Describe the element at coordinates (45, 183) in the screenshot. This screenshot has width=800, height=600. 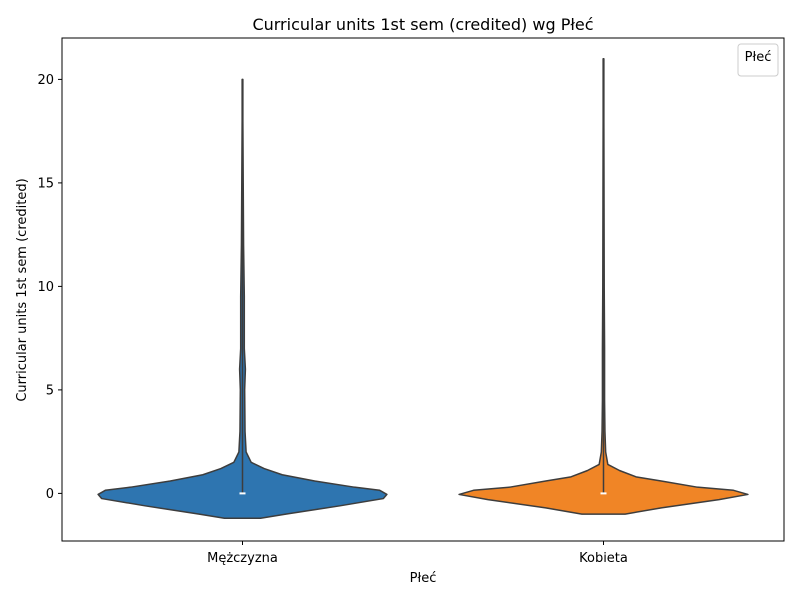
I see `y-tick-label: 15` at that location.